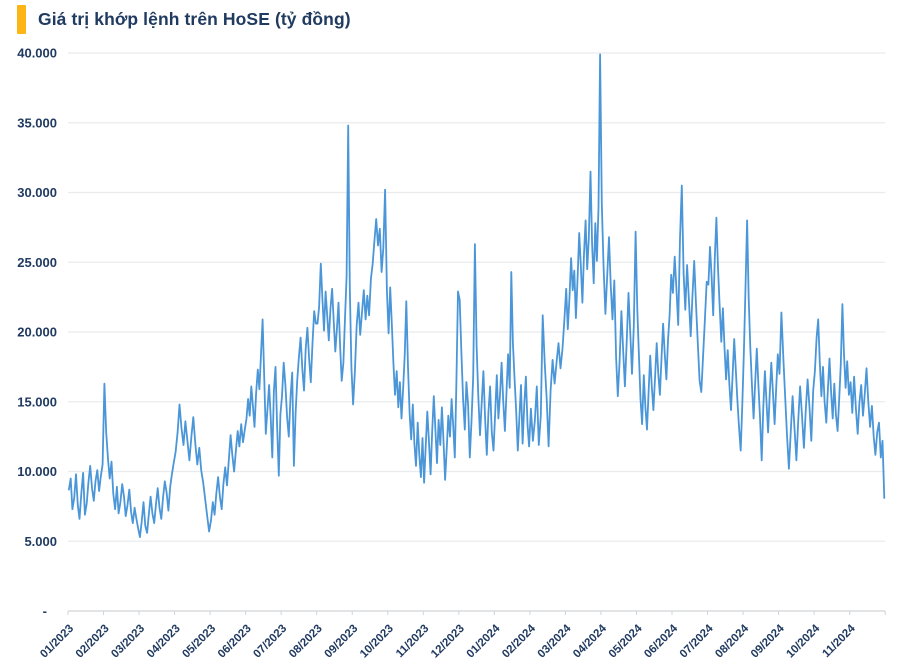 The image size is (900, 672). Describe the element at coordinates (306, 642) in the screenshot. I see `x-tick-label: 08/2023` at that location.